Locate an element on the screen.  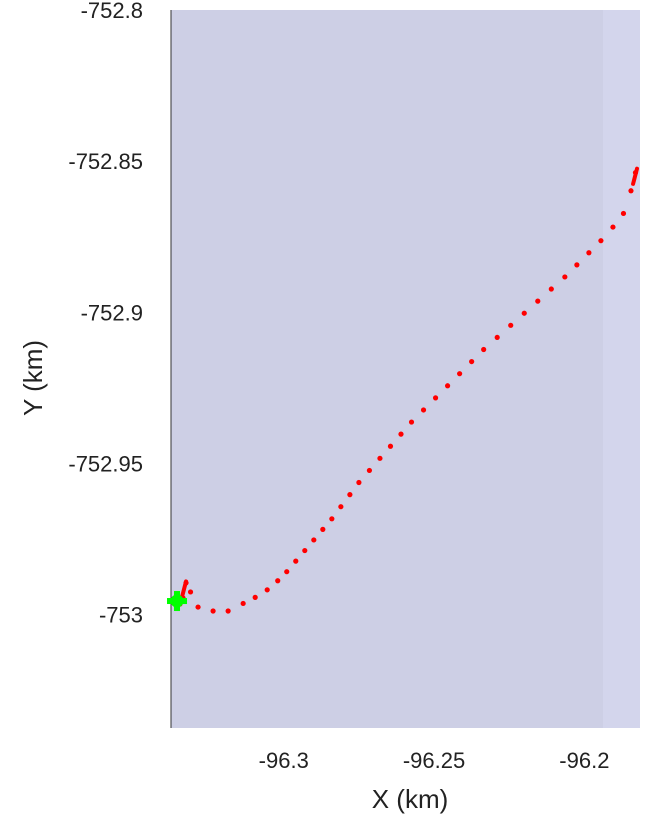
y-tick-label: -752.8 is located at coordinates (112, 11).